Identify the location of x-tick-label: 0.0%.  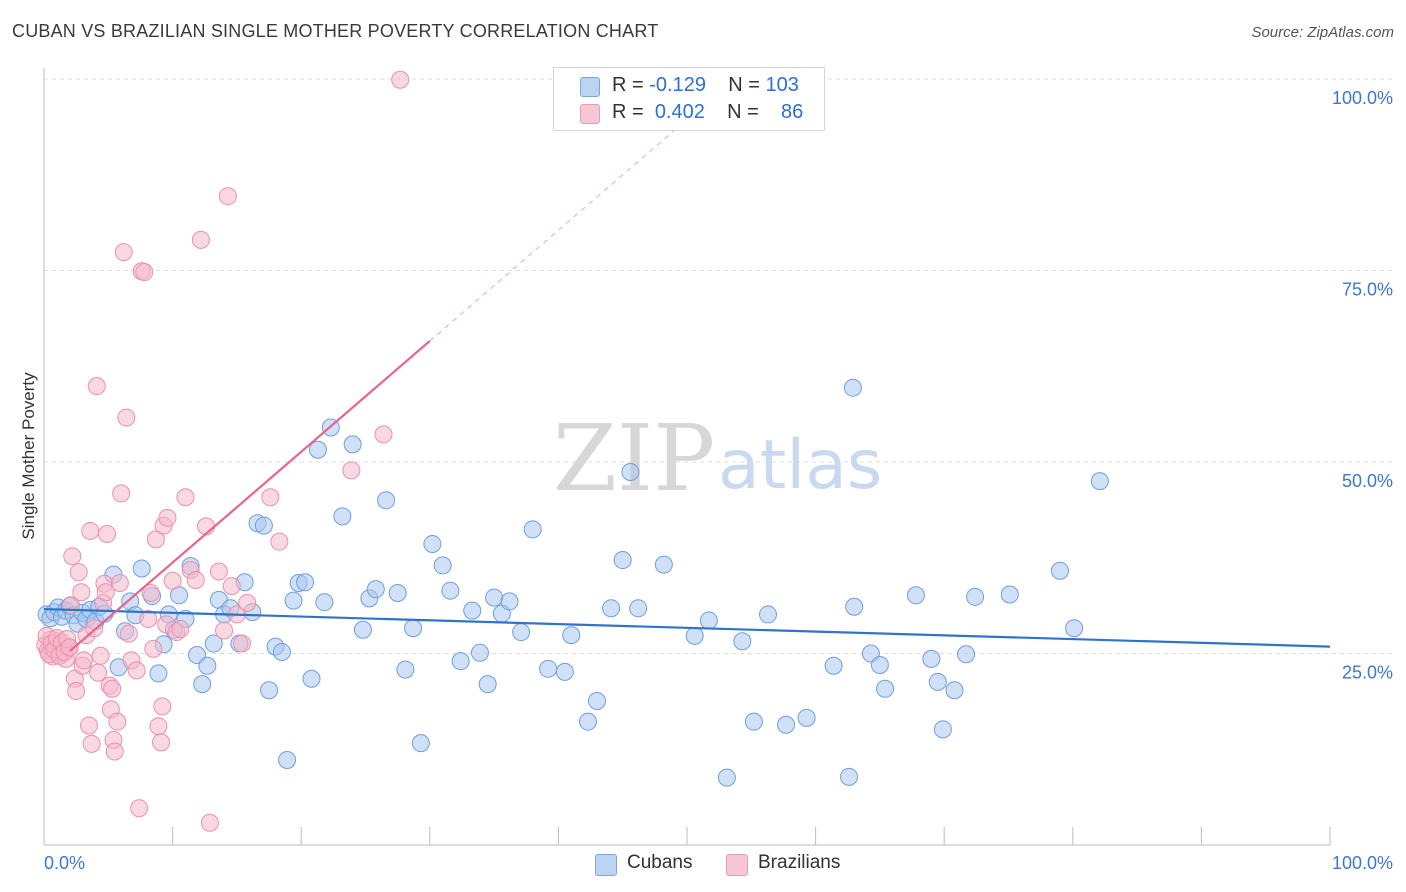
(64, 863).